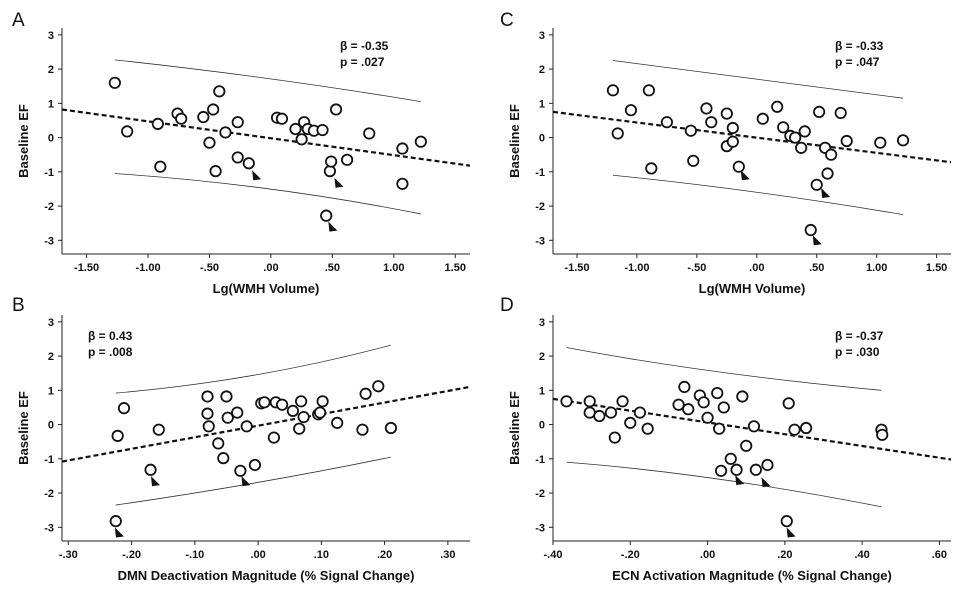 The height and width of the screenshot is (597, 958). I want to click on x-tick-label: .60, so click(939, 555).